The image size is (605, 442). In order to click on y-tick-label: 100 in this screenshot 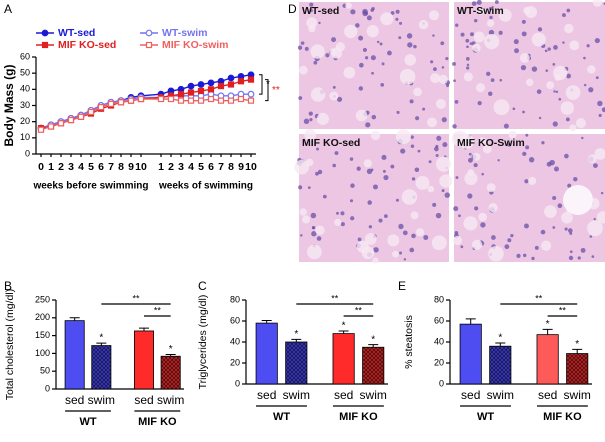, I will do `click(42, 353)`.